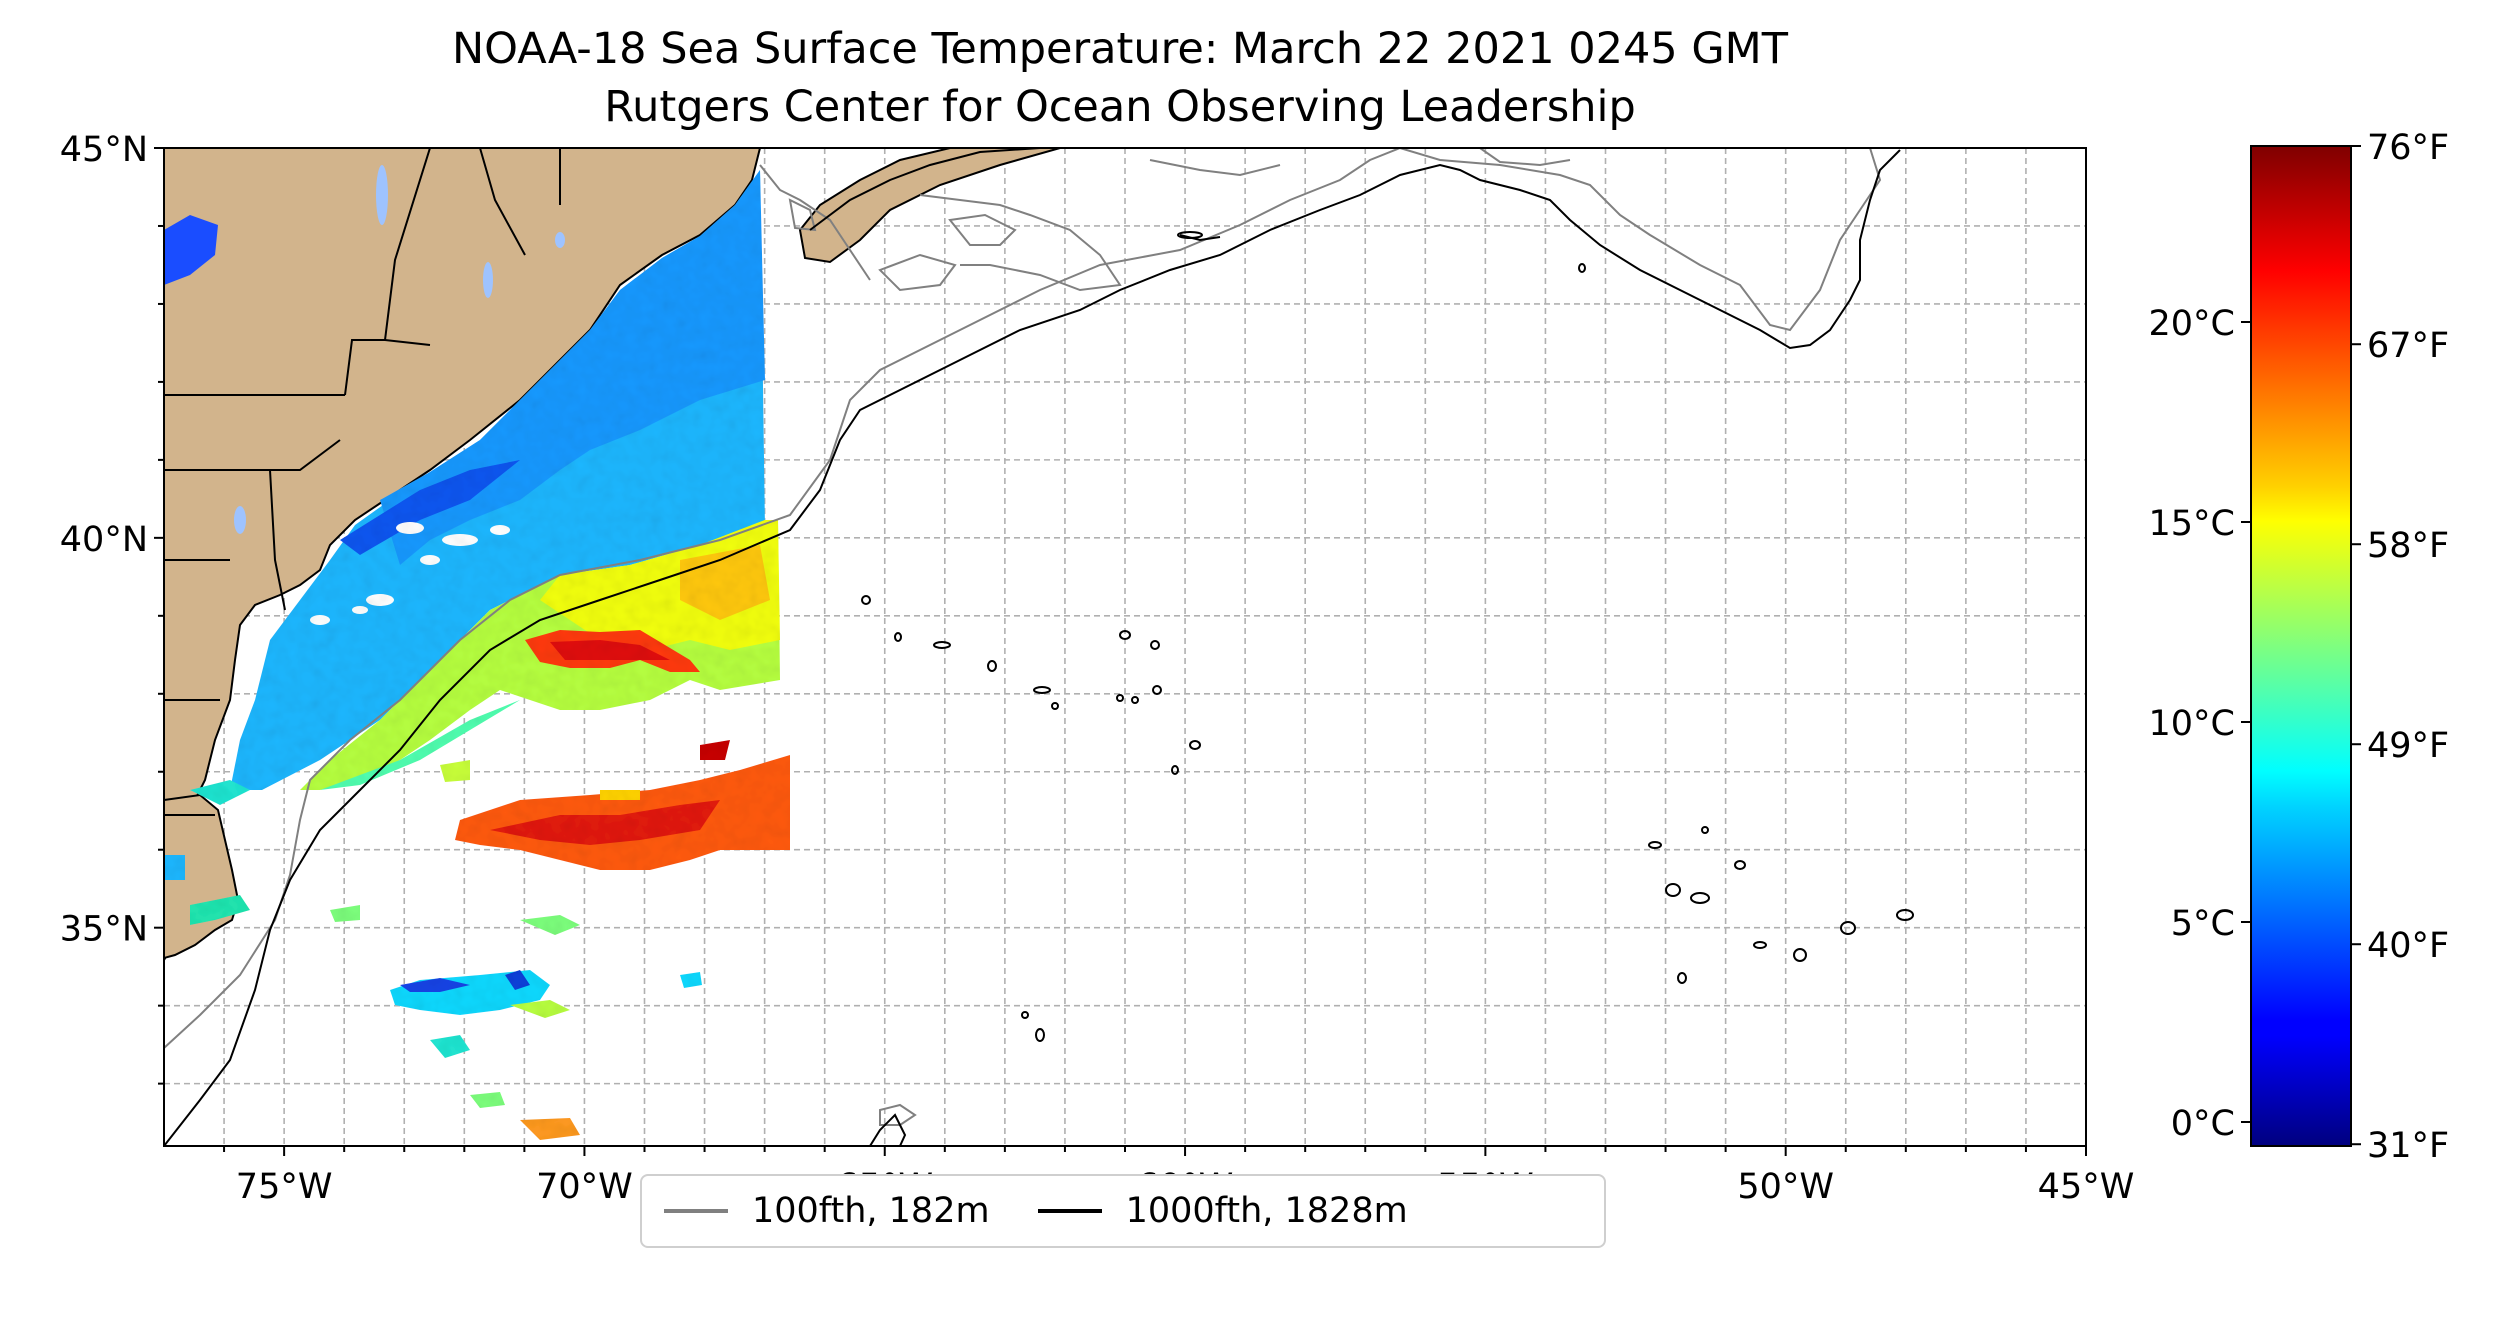  I want to click on celsius-tick-label: 15°C, so click(2192, 524).